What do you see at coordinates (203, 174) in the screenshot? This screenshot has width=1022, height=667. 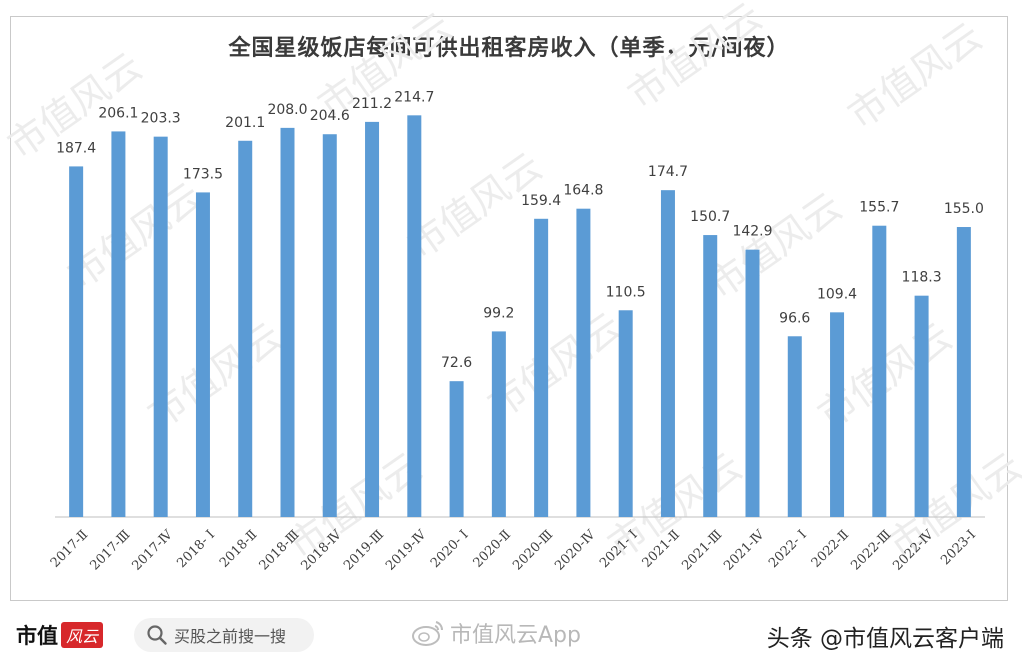 I see `data-label-3: 173.5` at bounding box center [203, 174].